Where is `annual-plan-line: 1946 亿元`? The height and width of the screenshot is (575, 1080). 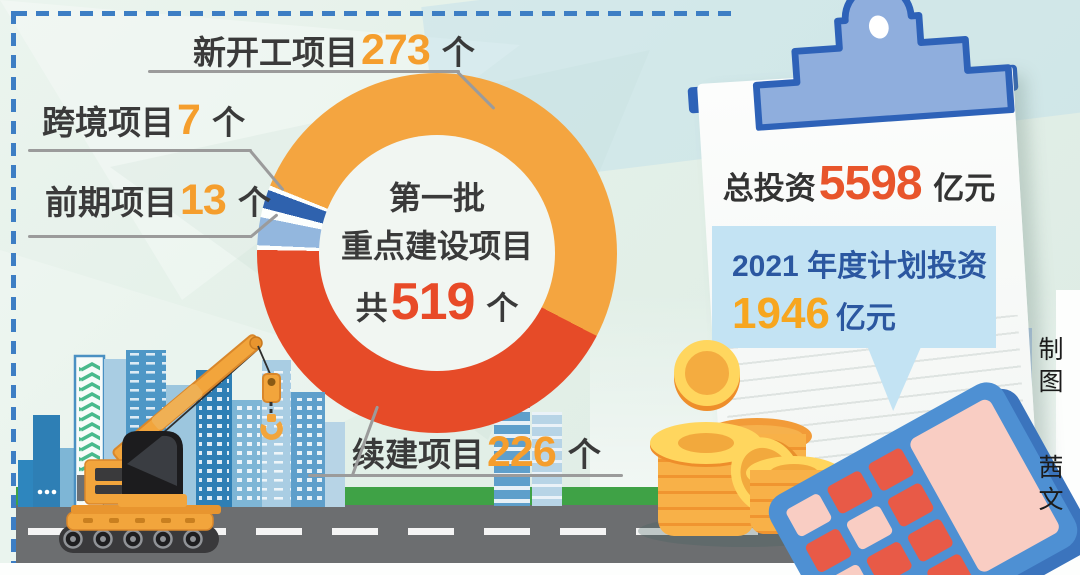
annual-plan-line: 1946 亿元 is located at coordinates (864, 314).